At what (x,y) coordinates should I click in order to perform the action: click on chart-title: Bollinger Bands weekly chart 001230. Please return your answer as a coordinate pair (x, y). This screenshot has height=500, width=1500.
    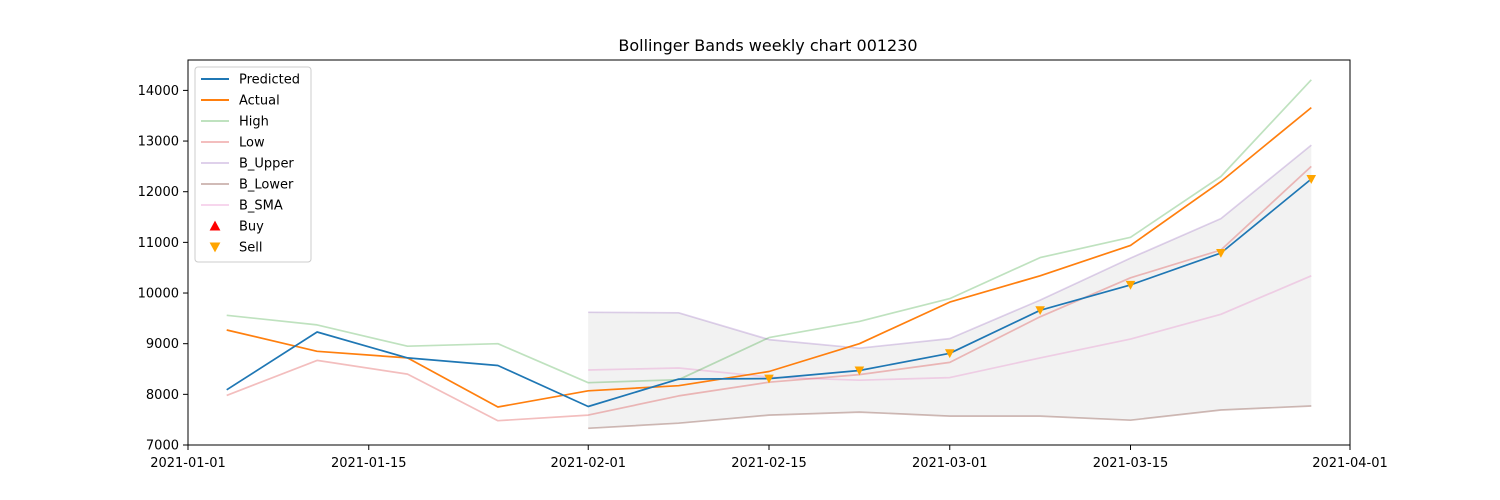
    Looking at the image, I should click on (767, 45).